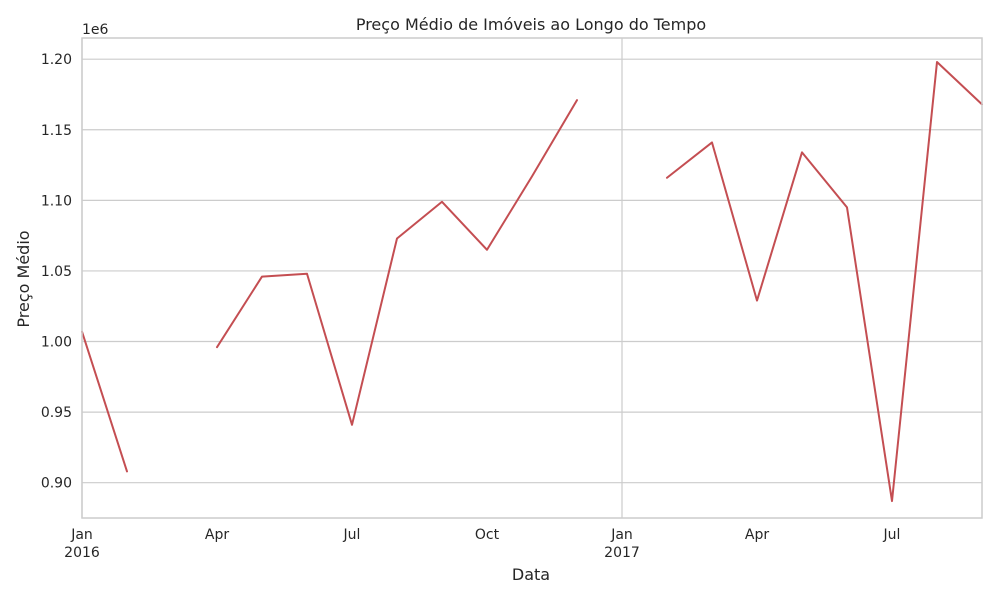 The height and width of the screenshot is (600, 1000). I want to click on y-tick-labels: 0.90 0.95 1.00 1.05 1.10 1.15 1.20, so click(56, 272).